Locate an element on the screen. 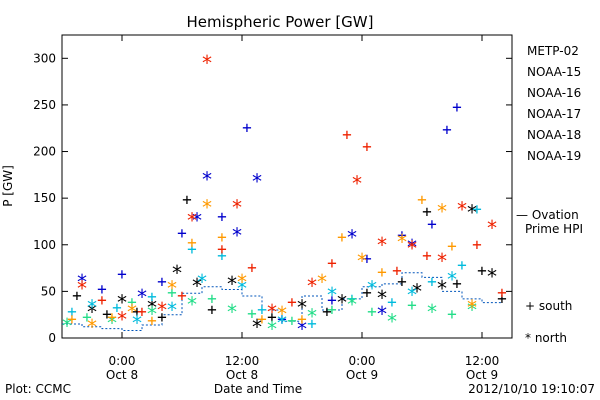 This screenshot has width=600, height=400. south-marker-legend: + south is located at coordinates (548, 306).